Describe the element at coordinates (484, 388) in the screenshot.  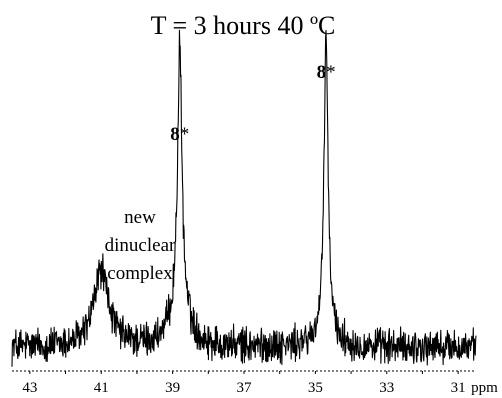
I see `x-axis-unit-label: ppm` at that location.